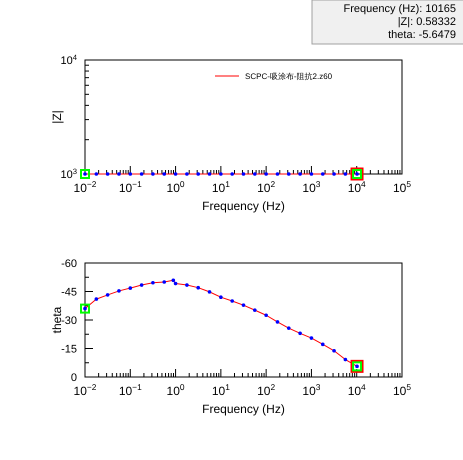 Image resolution: width=463 pixels, height=460 pixels. What do you see at coordinates (400, 9) in the screenshot?
I see `text: Frequency (Hz): 10165` at bounding box center [400, 9].